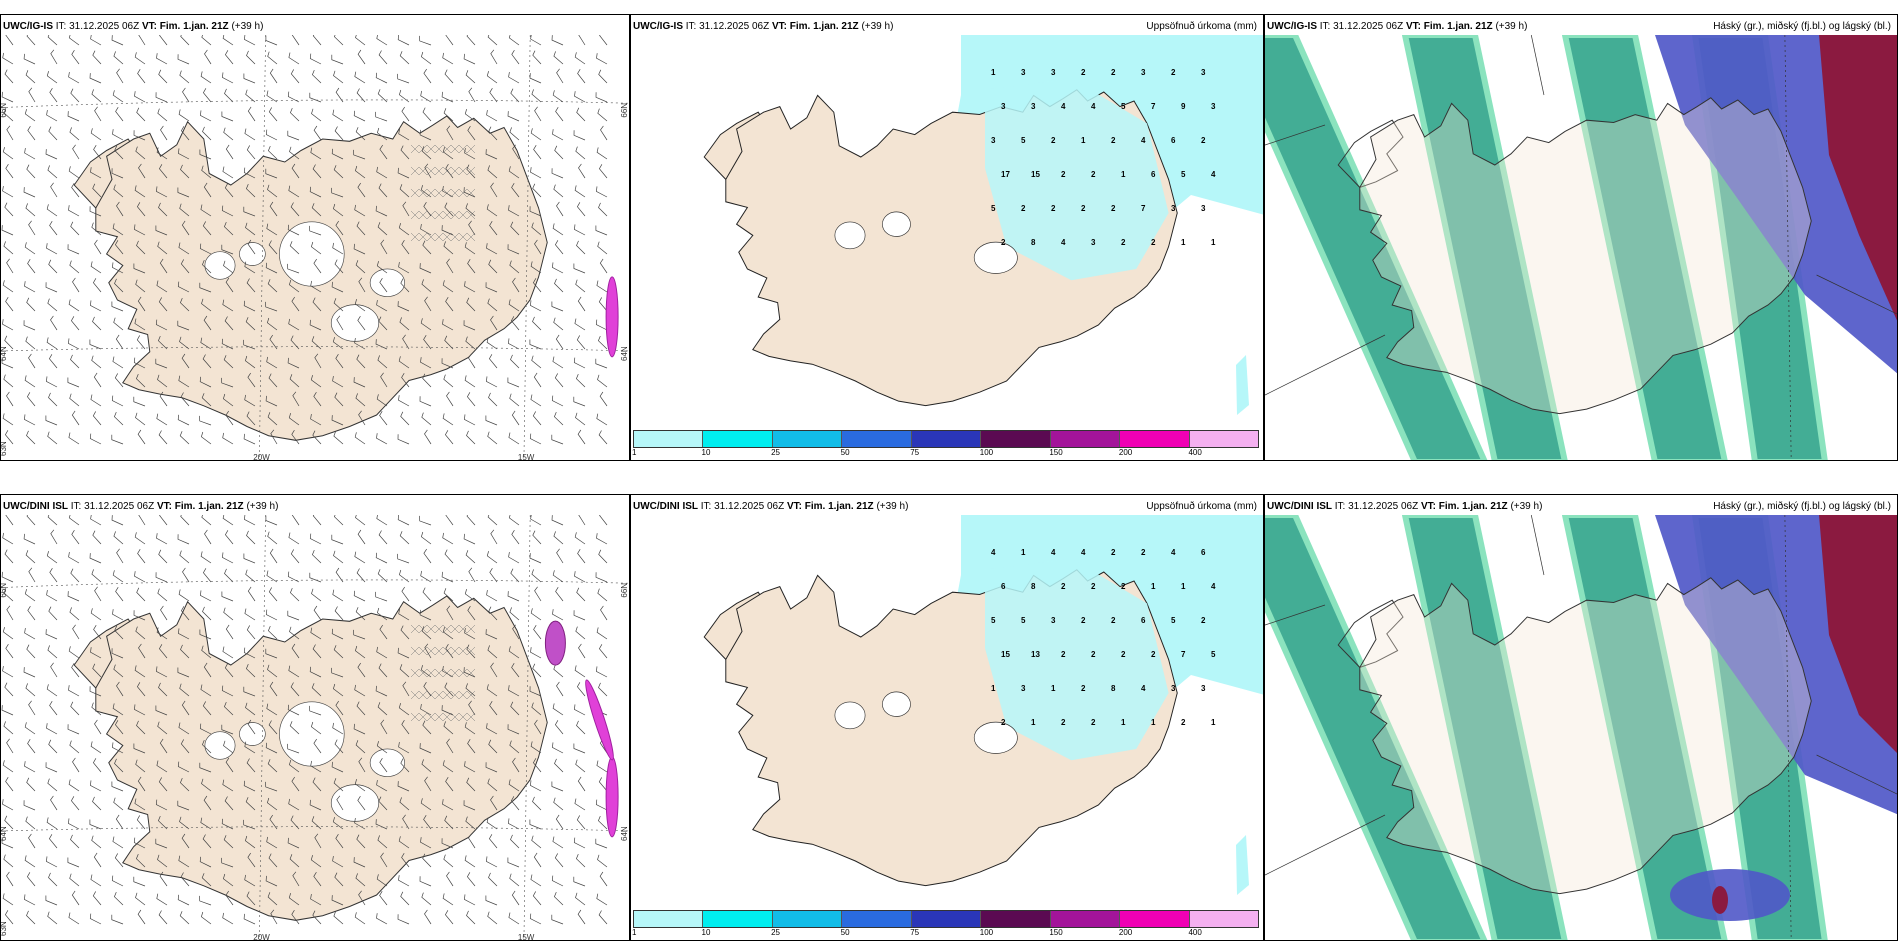 Image resolution: width=1900 pixels, height=950 pixels. What do you see at coordinates (581, 729) in the screenshot?
I see `magenta-features` at bounding box center [581, 729].